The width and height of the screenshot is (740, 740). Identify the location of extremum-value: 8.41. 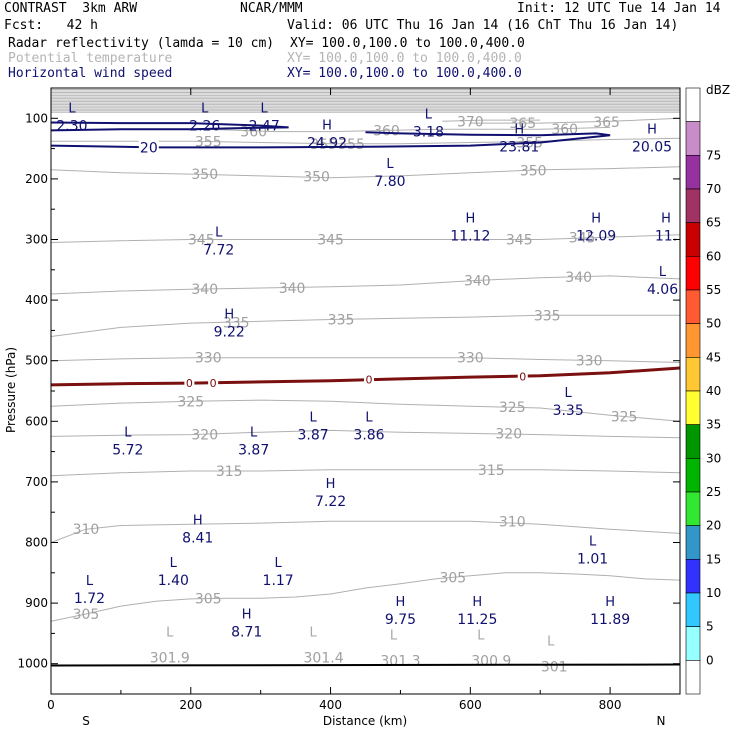
(197, 538).